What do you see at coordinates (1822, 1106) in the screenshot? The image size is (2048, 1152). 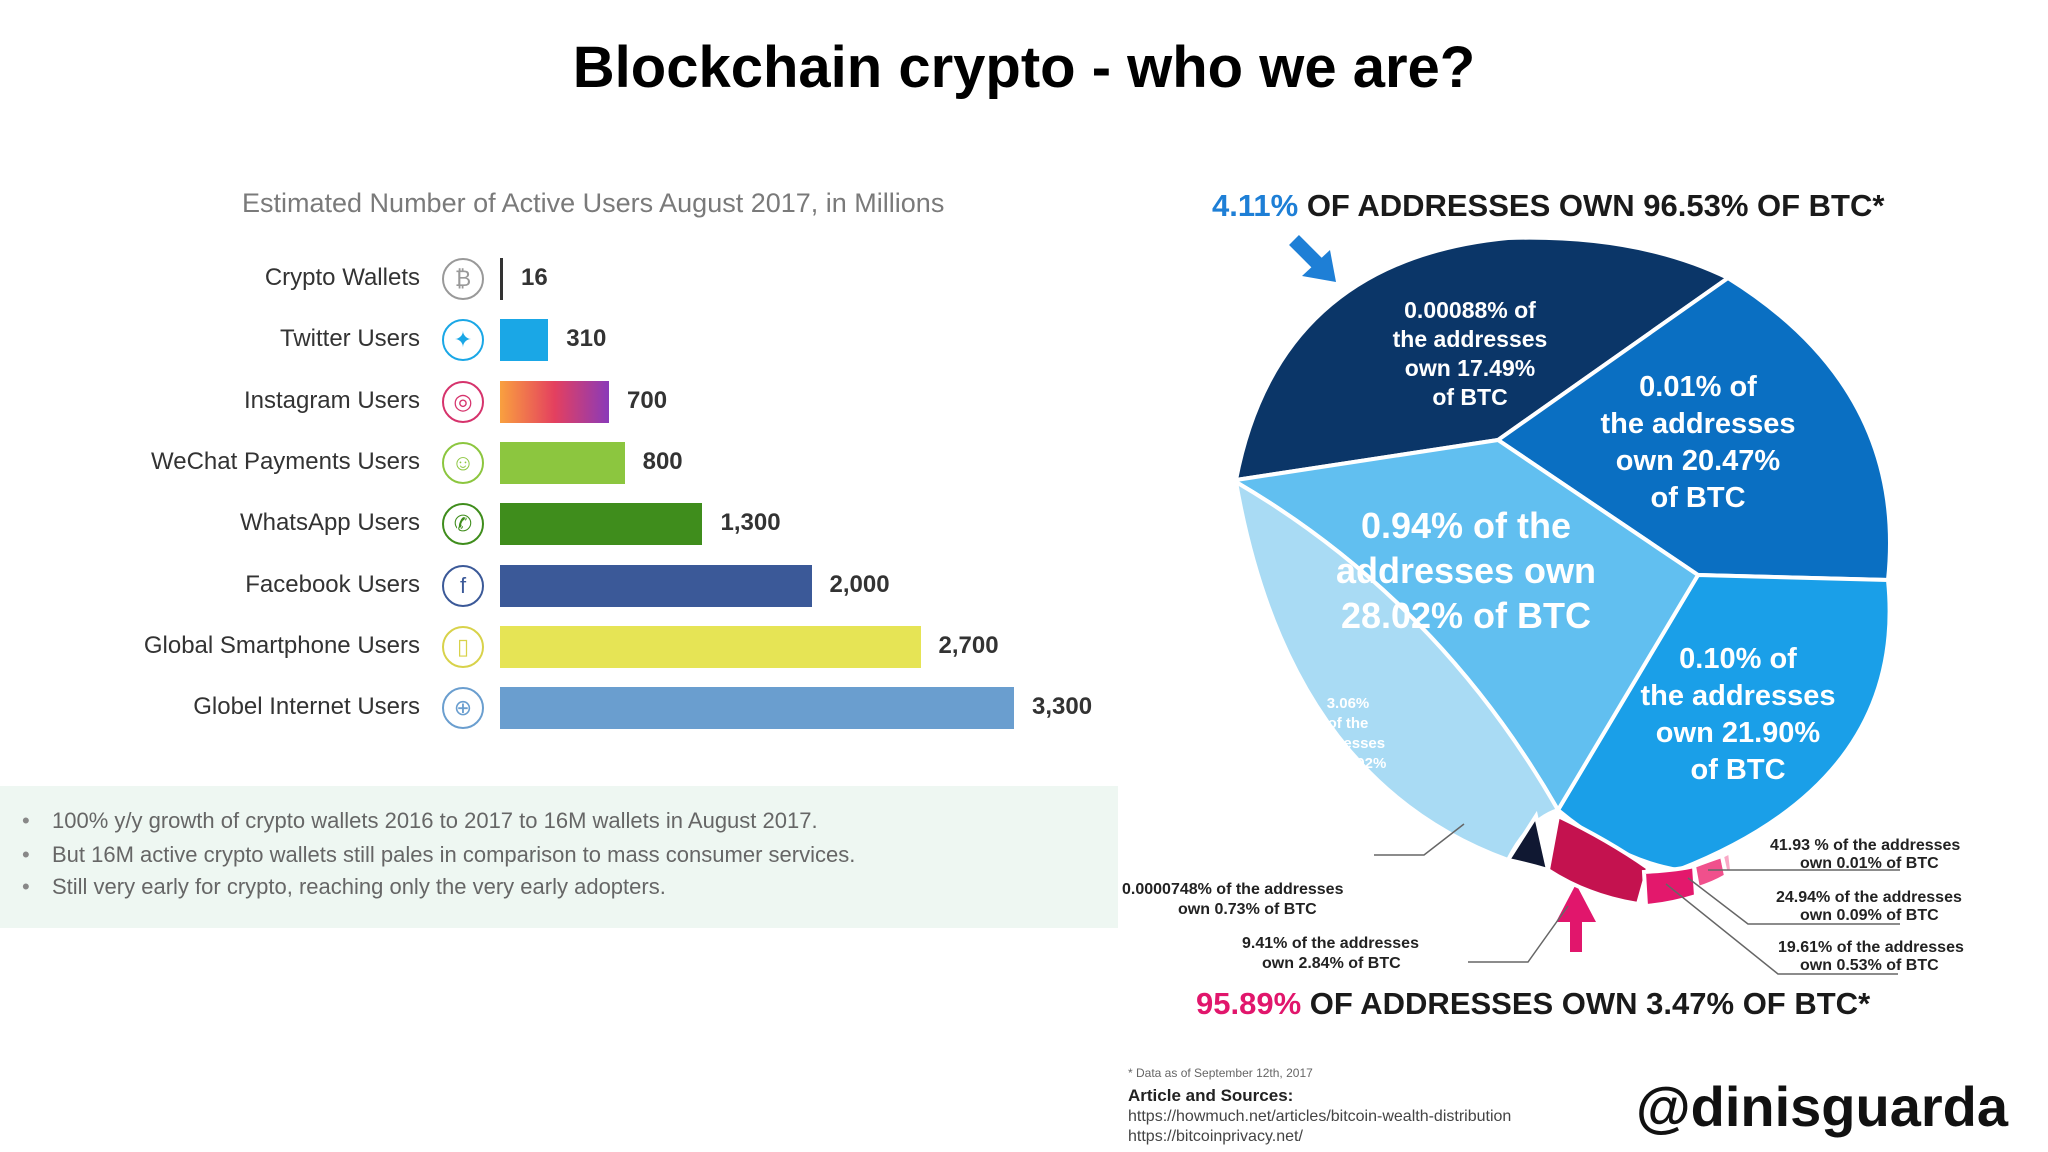 I see `author-handle: @dinisguarda` at bounding box center [1822, 1106].